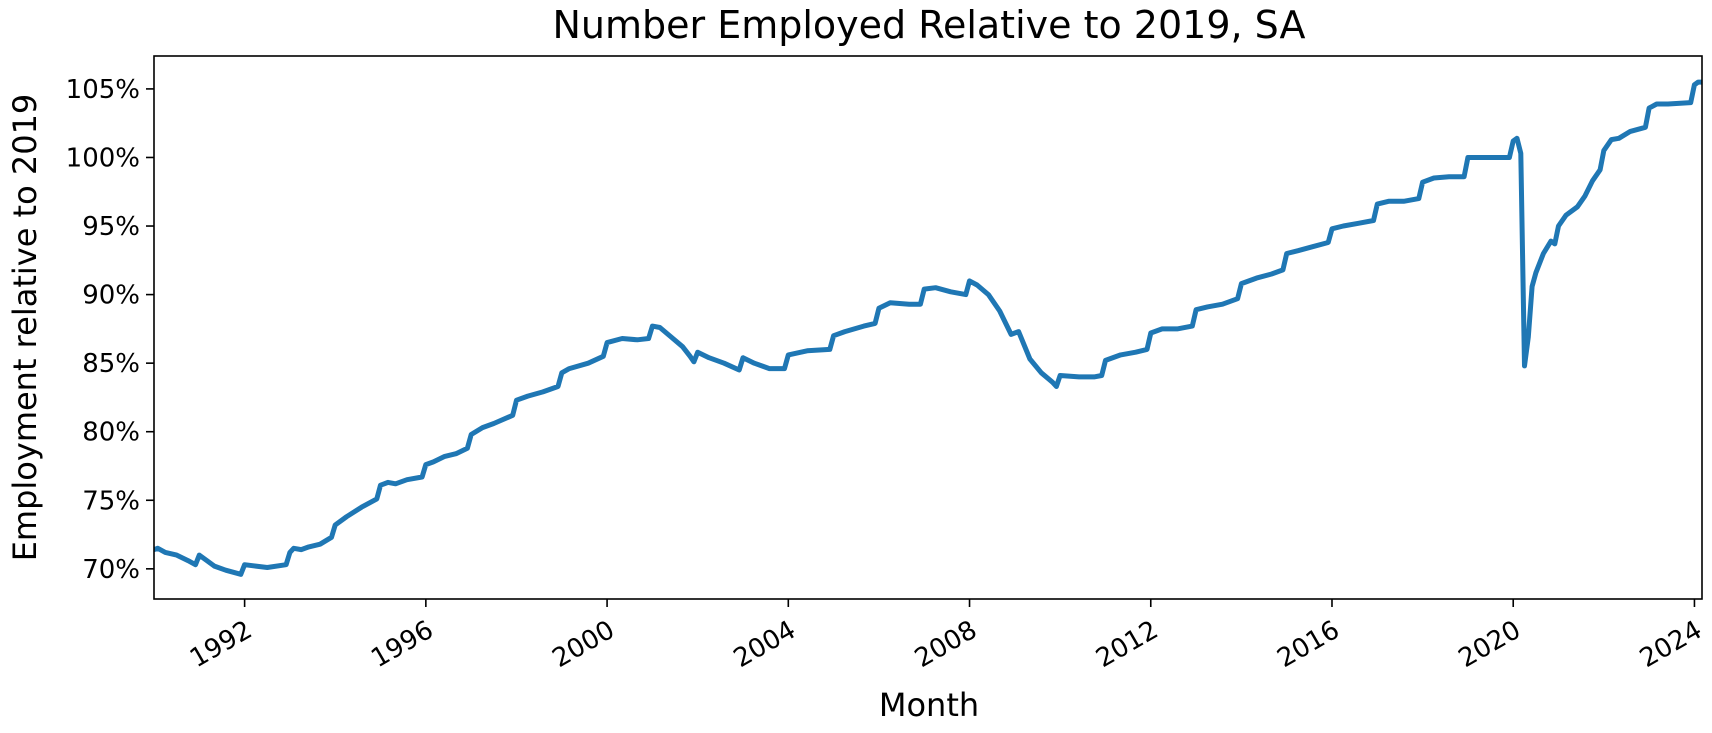  Describe the element at coordinates (946, 644) in the screenshot. I see `x-tick-label: 2008` at that location.